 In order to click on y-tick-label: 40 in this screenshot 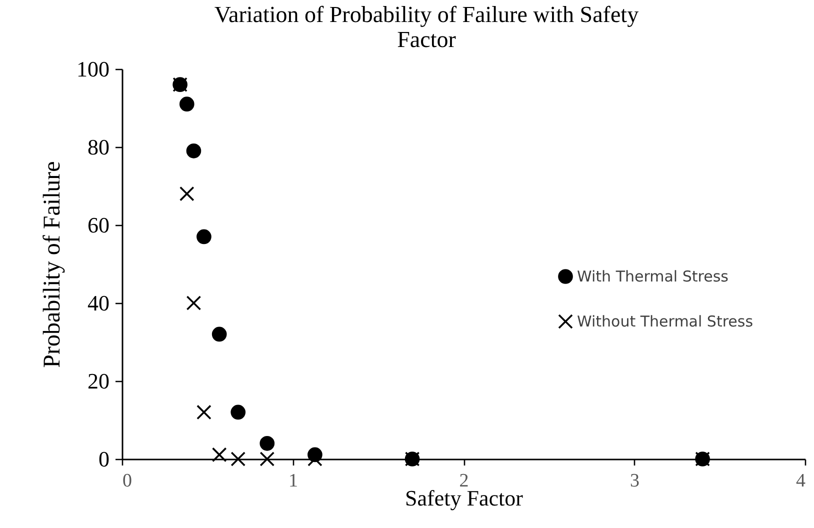, I will do `click(99, 303)`.